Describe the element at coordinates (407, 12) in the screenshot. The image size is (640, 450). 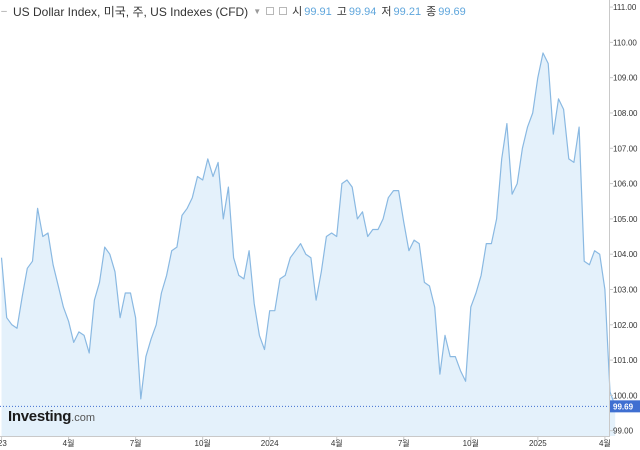
I see `low-value: 99.21` at that location.